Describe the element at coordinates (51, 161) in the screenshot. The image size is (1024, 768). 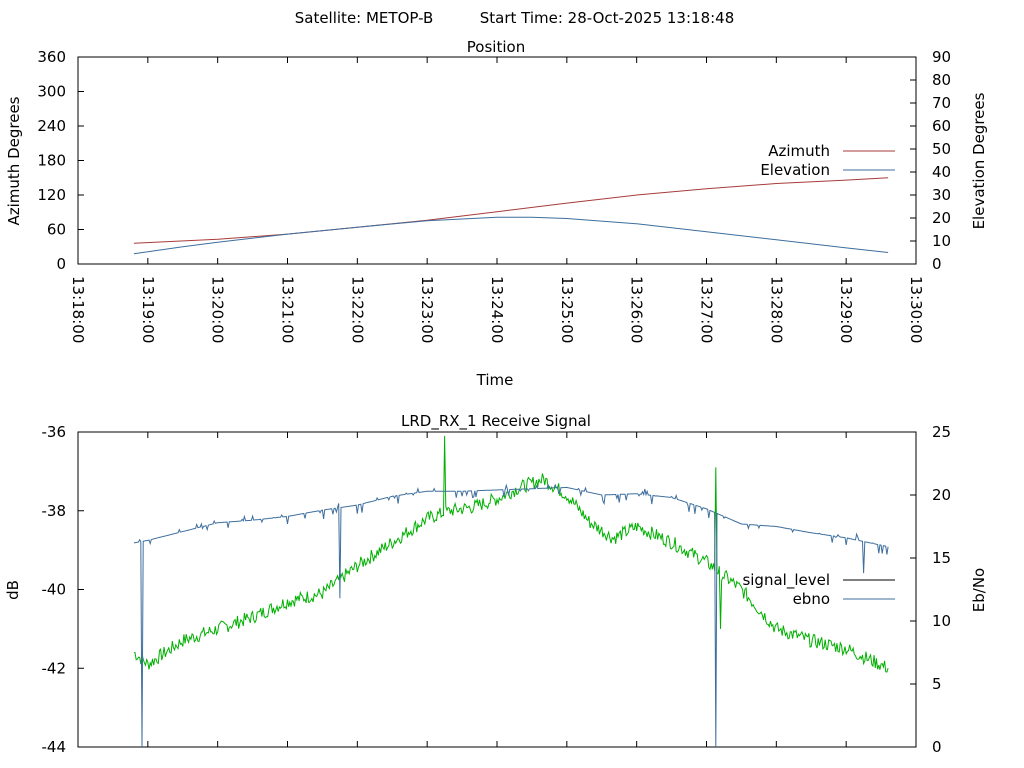
I see `azimuth-tick-label: 180` at that location.